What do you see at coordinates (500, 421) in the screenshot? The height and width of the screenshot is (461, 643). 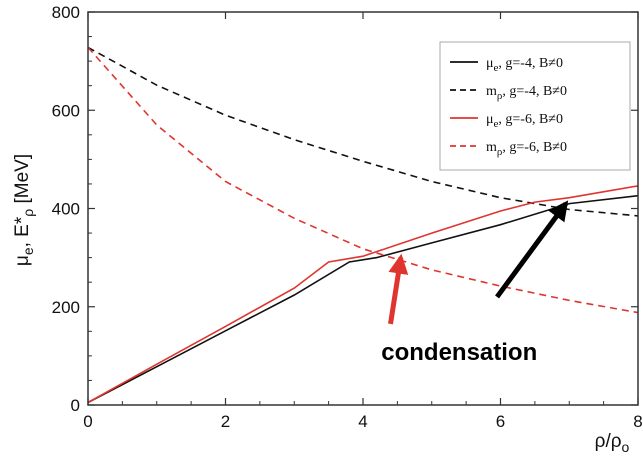 I see `x-tick-label: 6` at bounding box center [500, 421].